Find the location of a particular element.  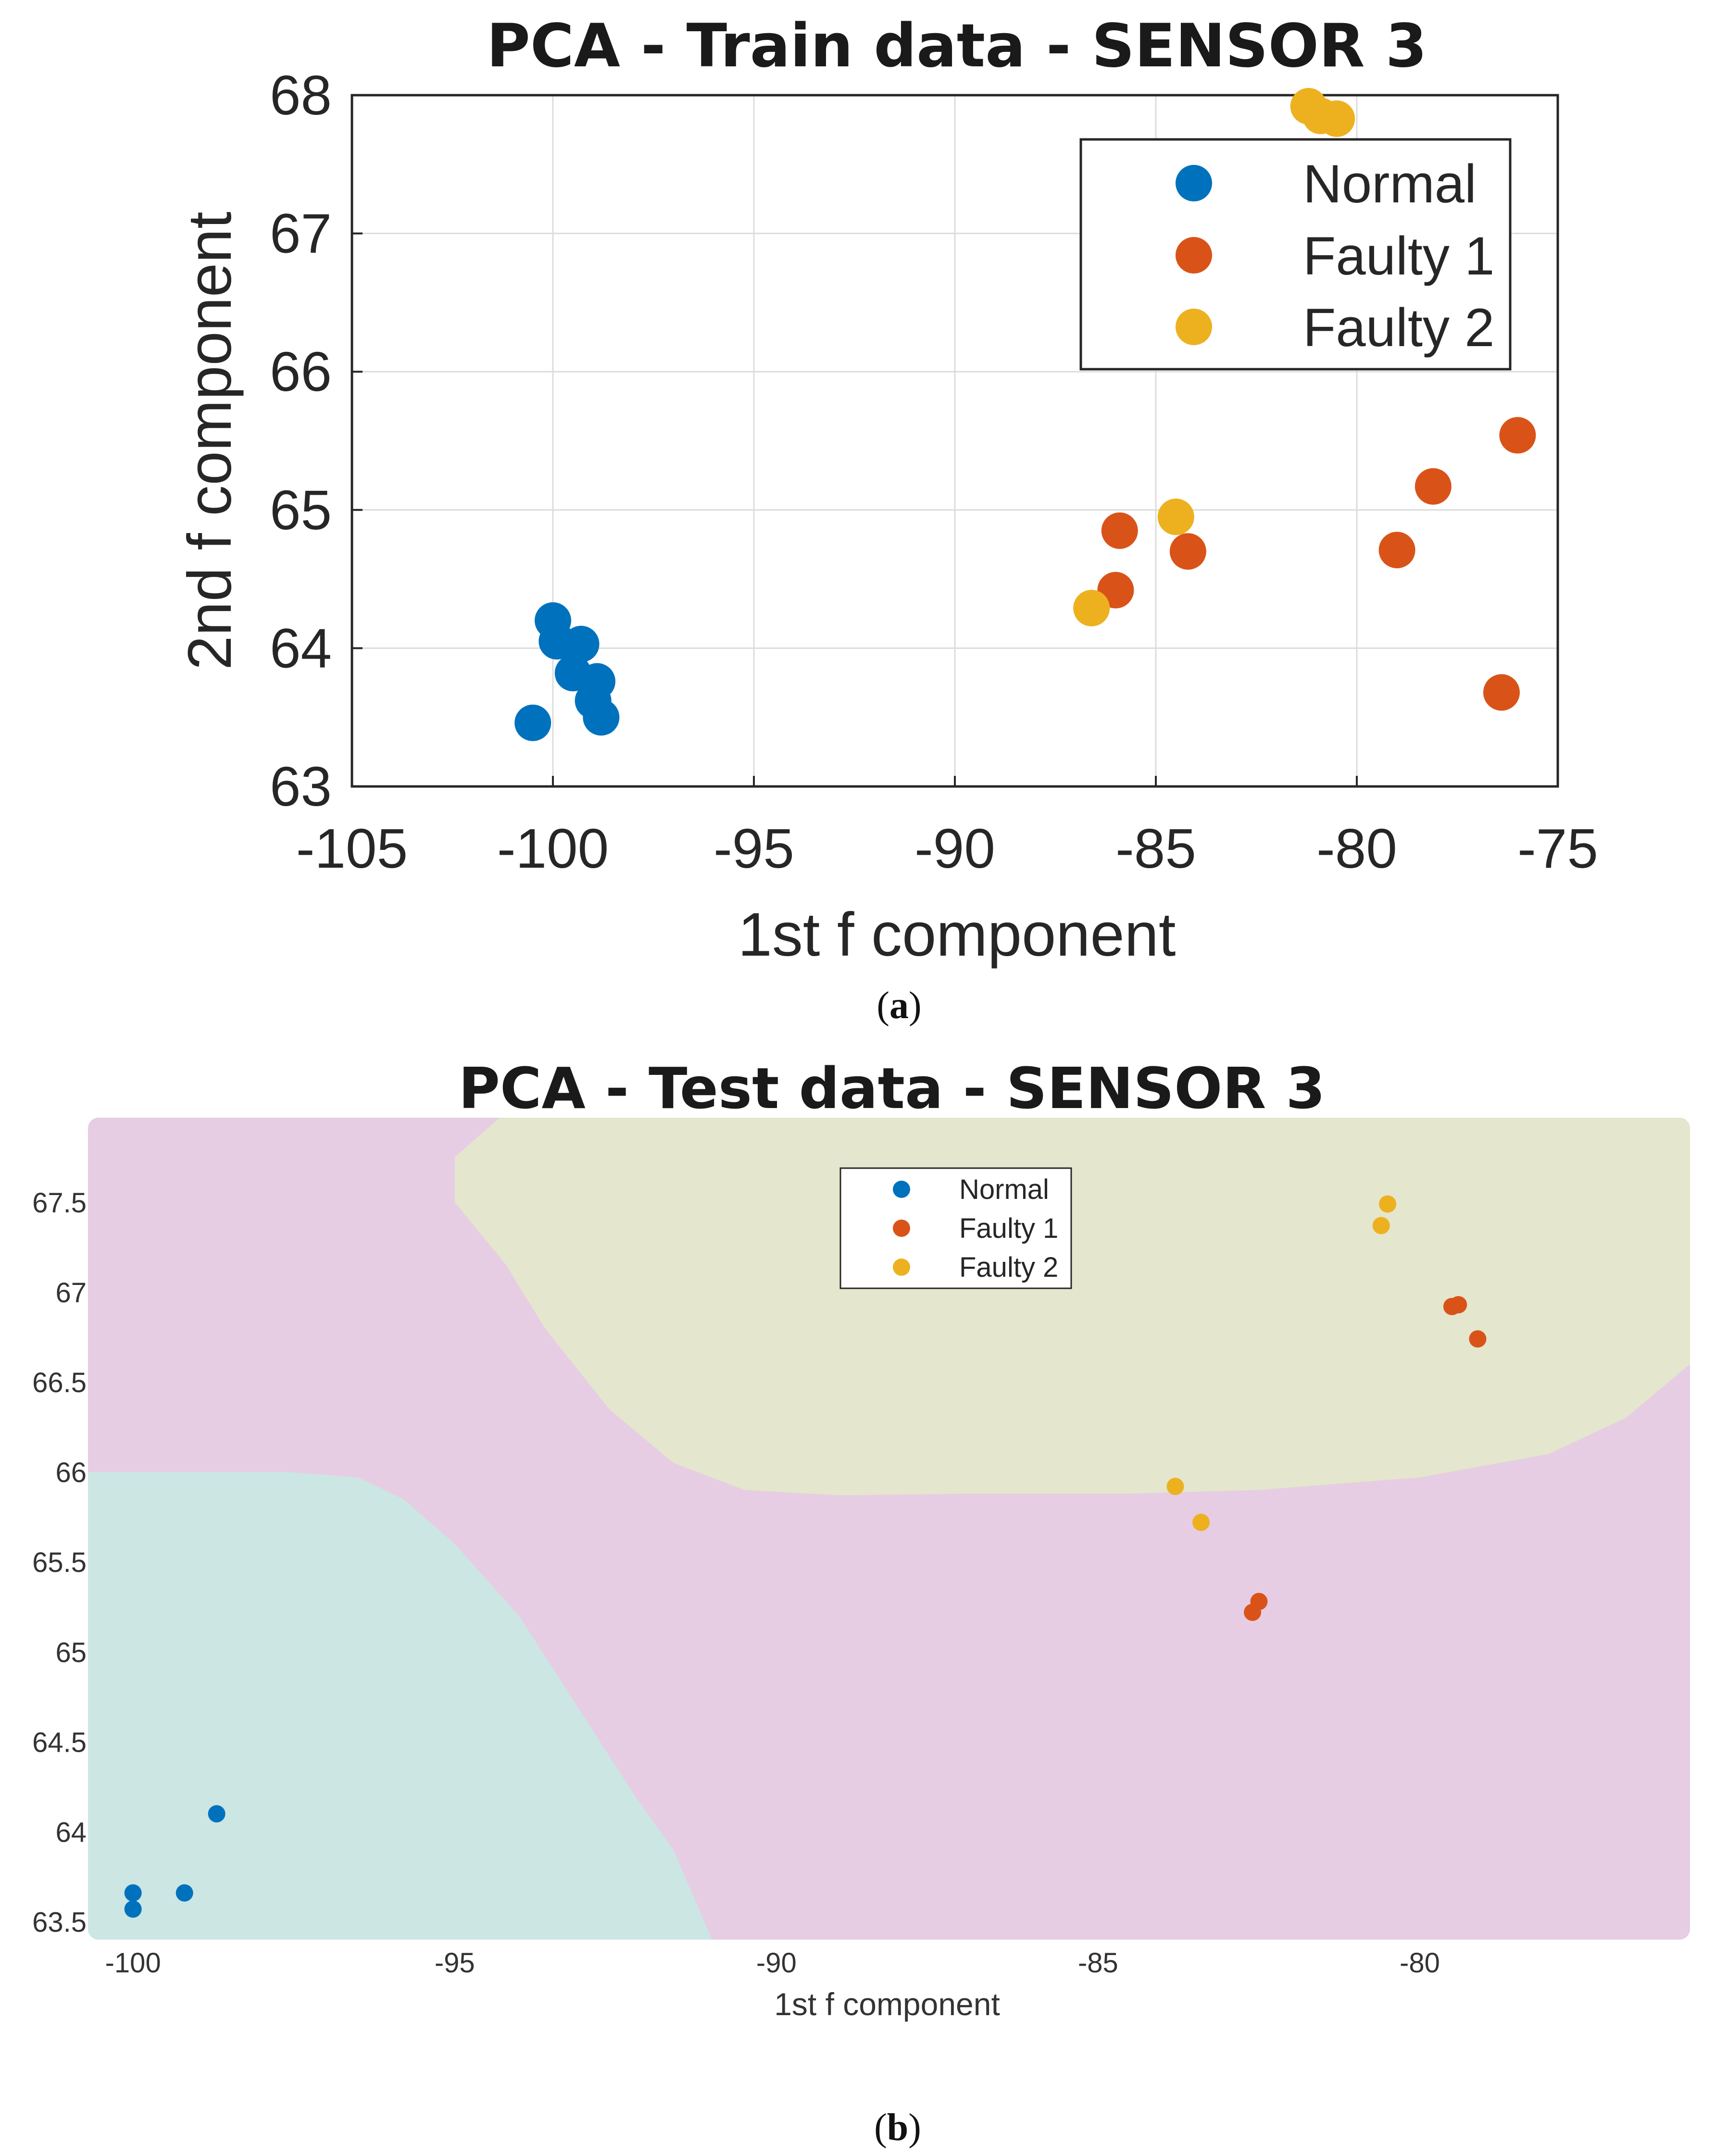

caption-a: (a) is located at coordinates (898, 1006).